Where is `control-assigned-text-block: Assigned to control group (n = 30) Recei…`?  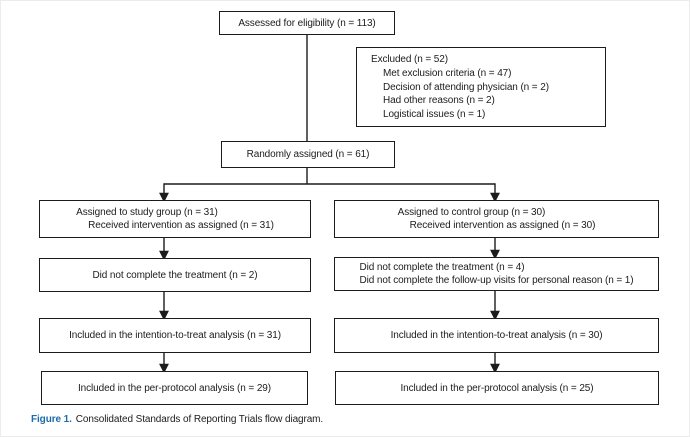 control-assigned-text-block: Assigned to control group (n = 30) Recei… is located at coordinates (497, 219).